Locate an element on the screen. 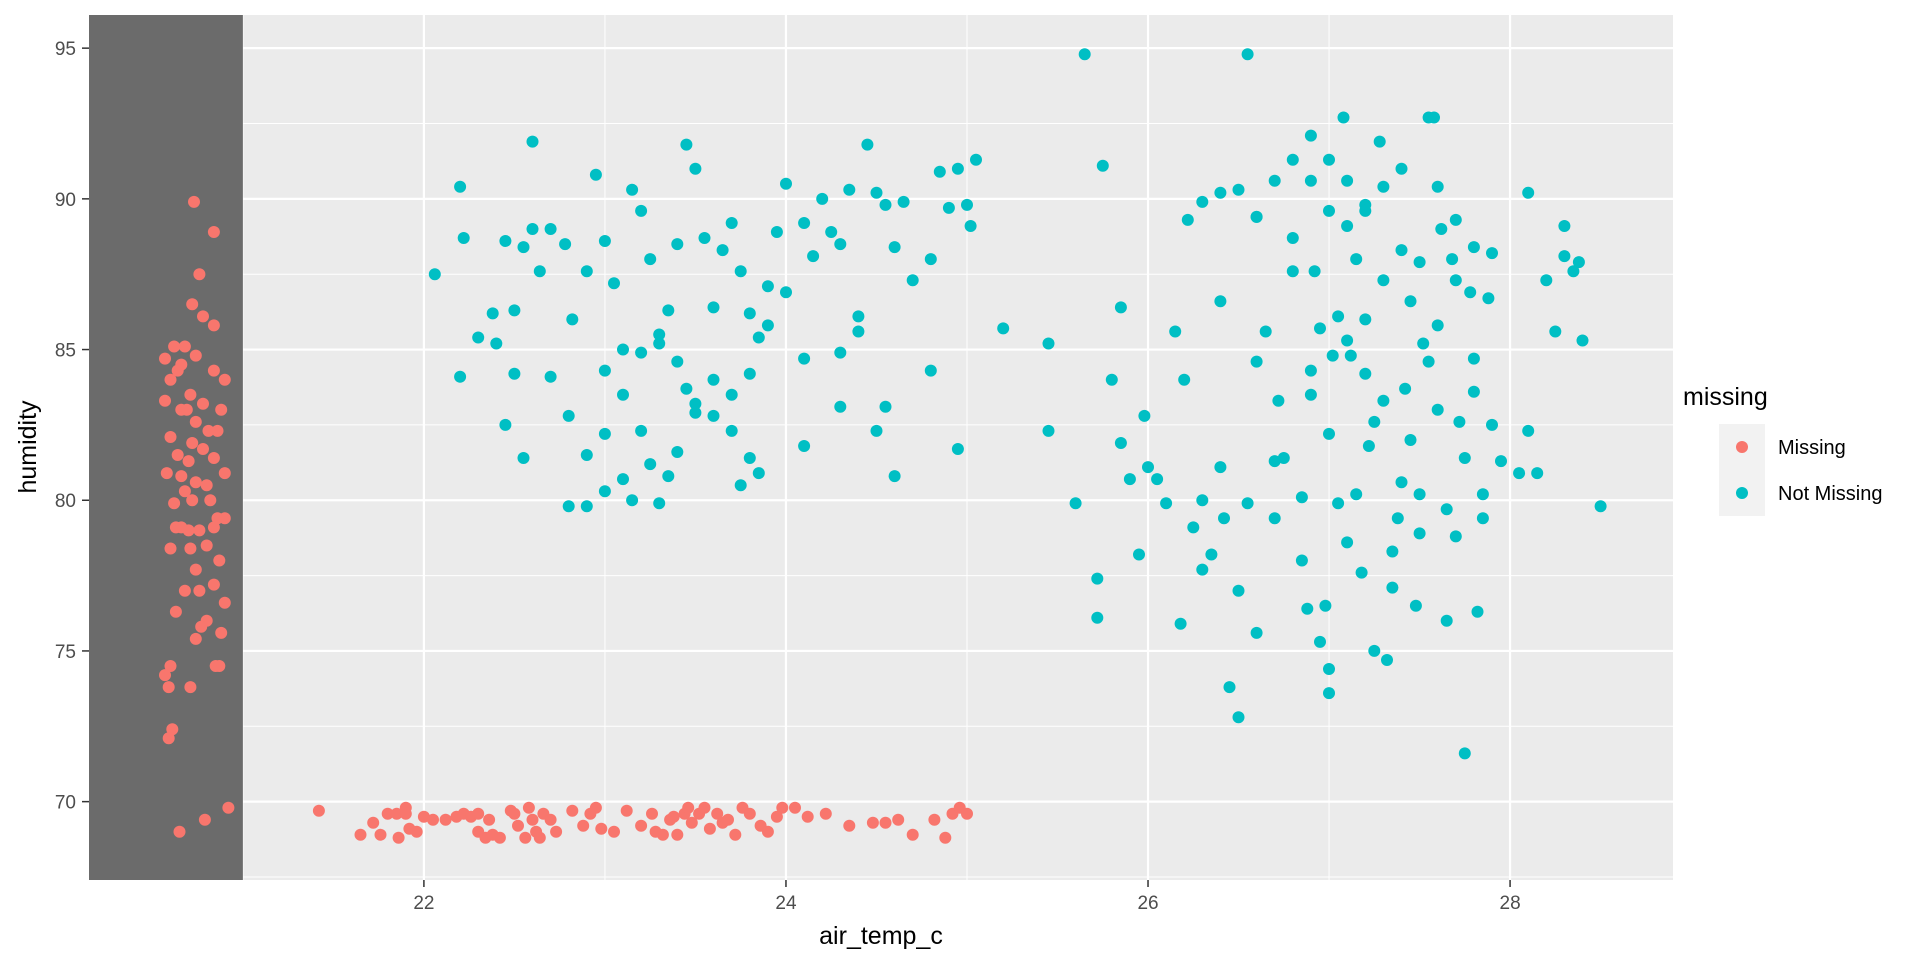  x-axis-title: air_temp_c is located at coordinates (881, 936).